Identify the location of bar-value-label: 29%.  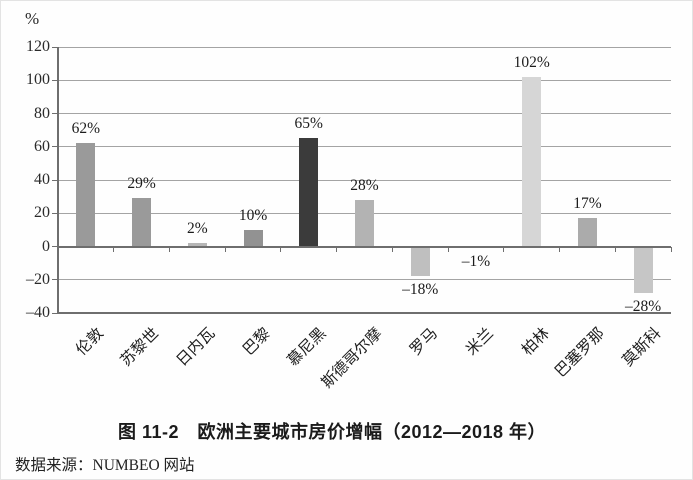
(141, 184).